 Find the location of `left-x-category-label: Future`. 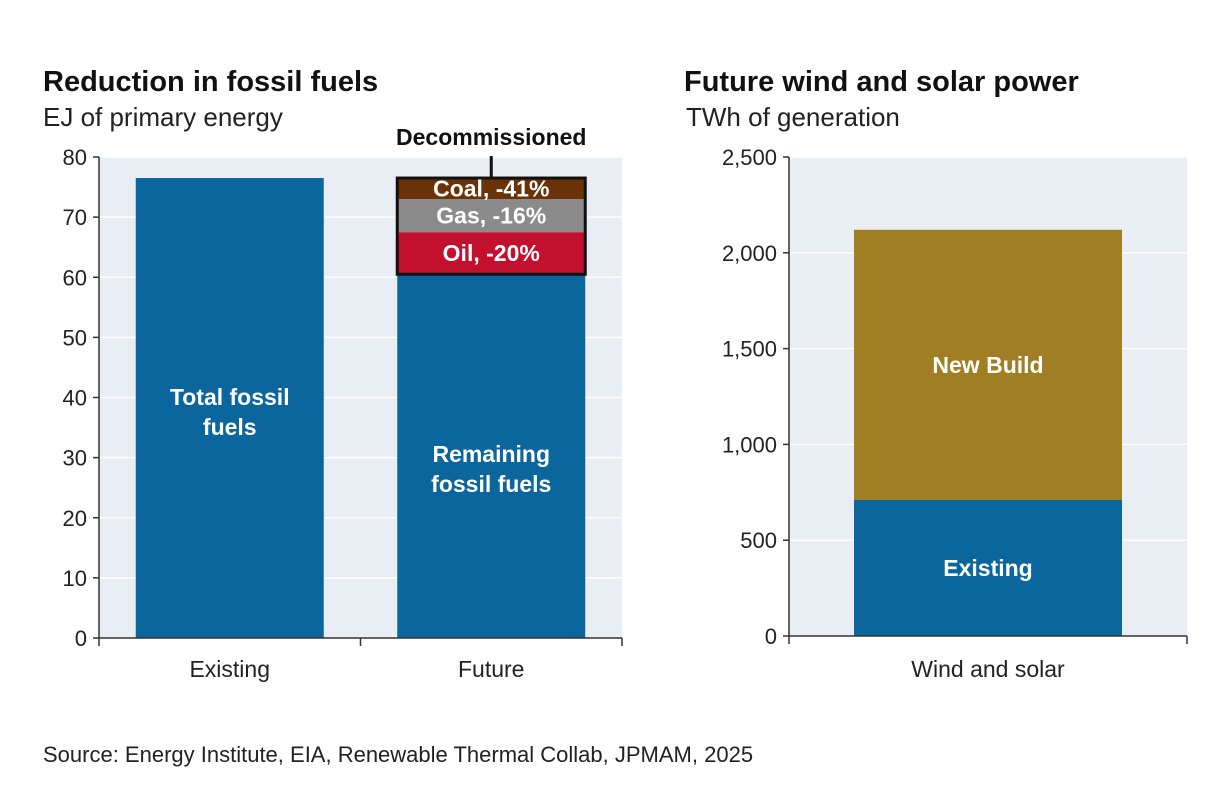

left-x-category-label: Future is located at coordinates (491, 669).